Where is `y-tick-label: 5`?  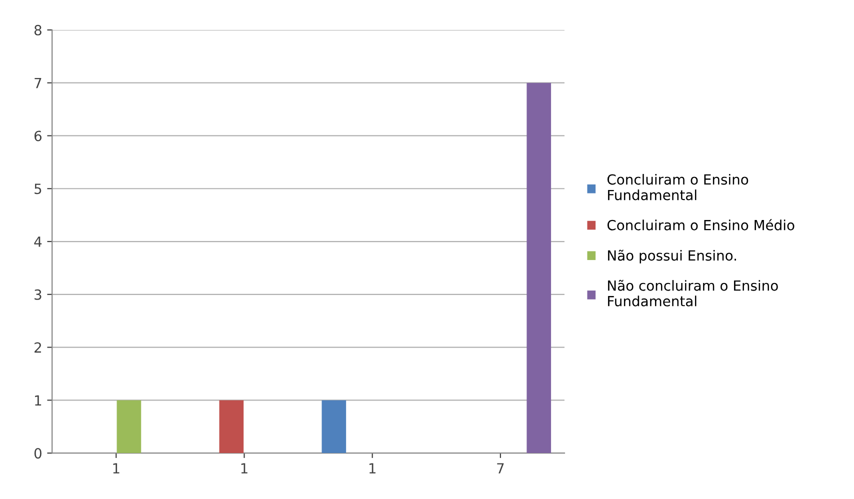
y-tick-label: 5 is located at coordinates (38, 189).